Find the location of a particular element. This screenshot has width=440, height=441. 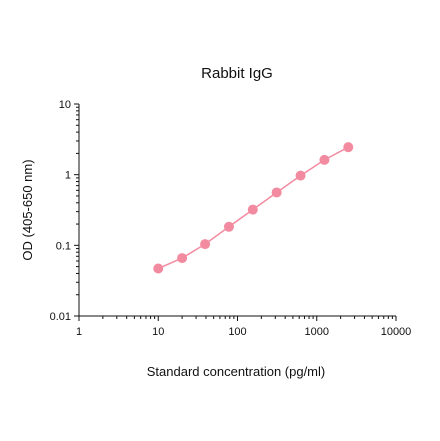

chart-title: Rabbit IgG is located at coordinates (237, 73).